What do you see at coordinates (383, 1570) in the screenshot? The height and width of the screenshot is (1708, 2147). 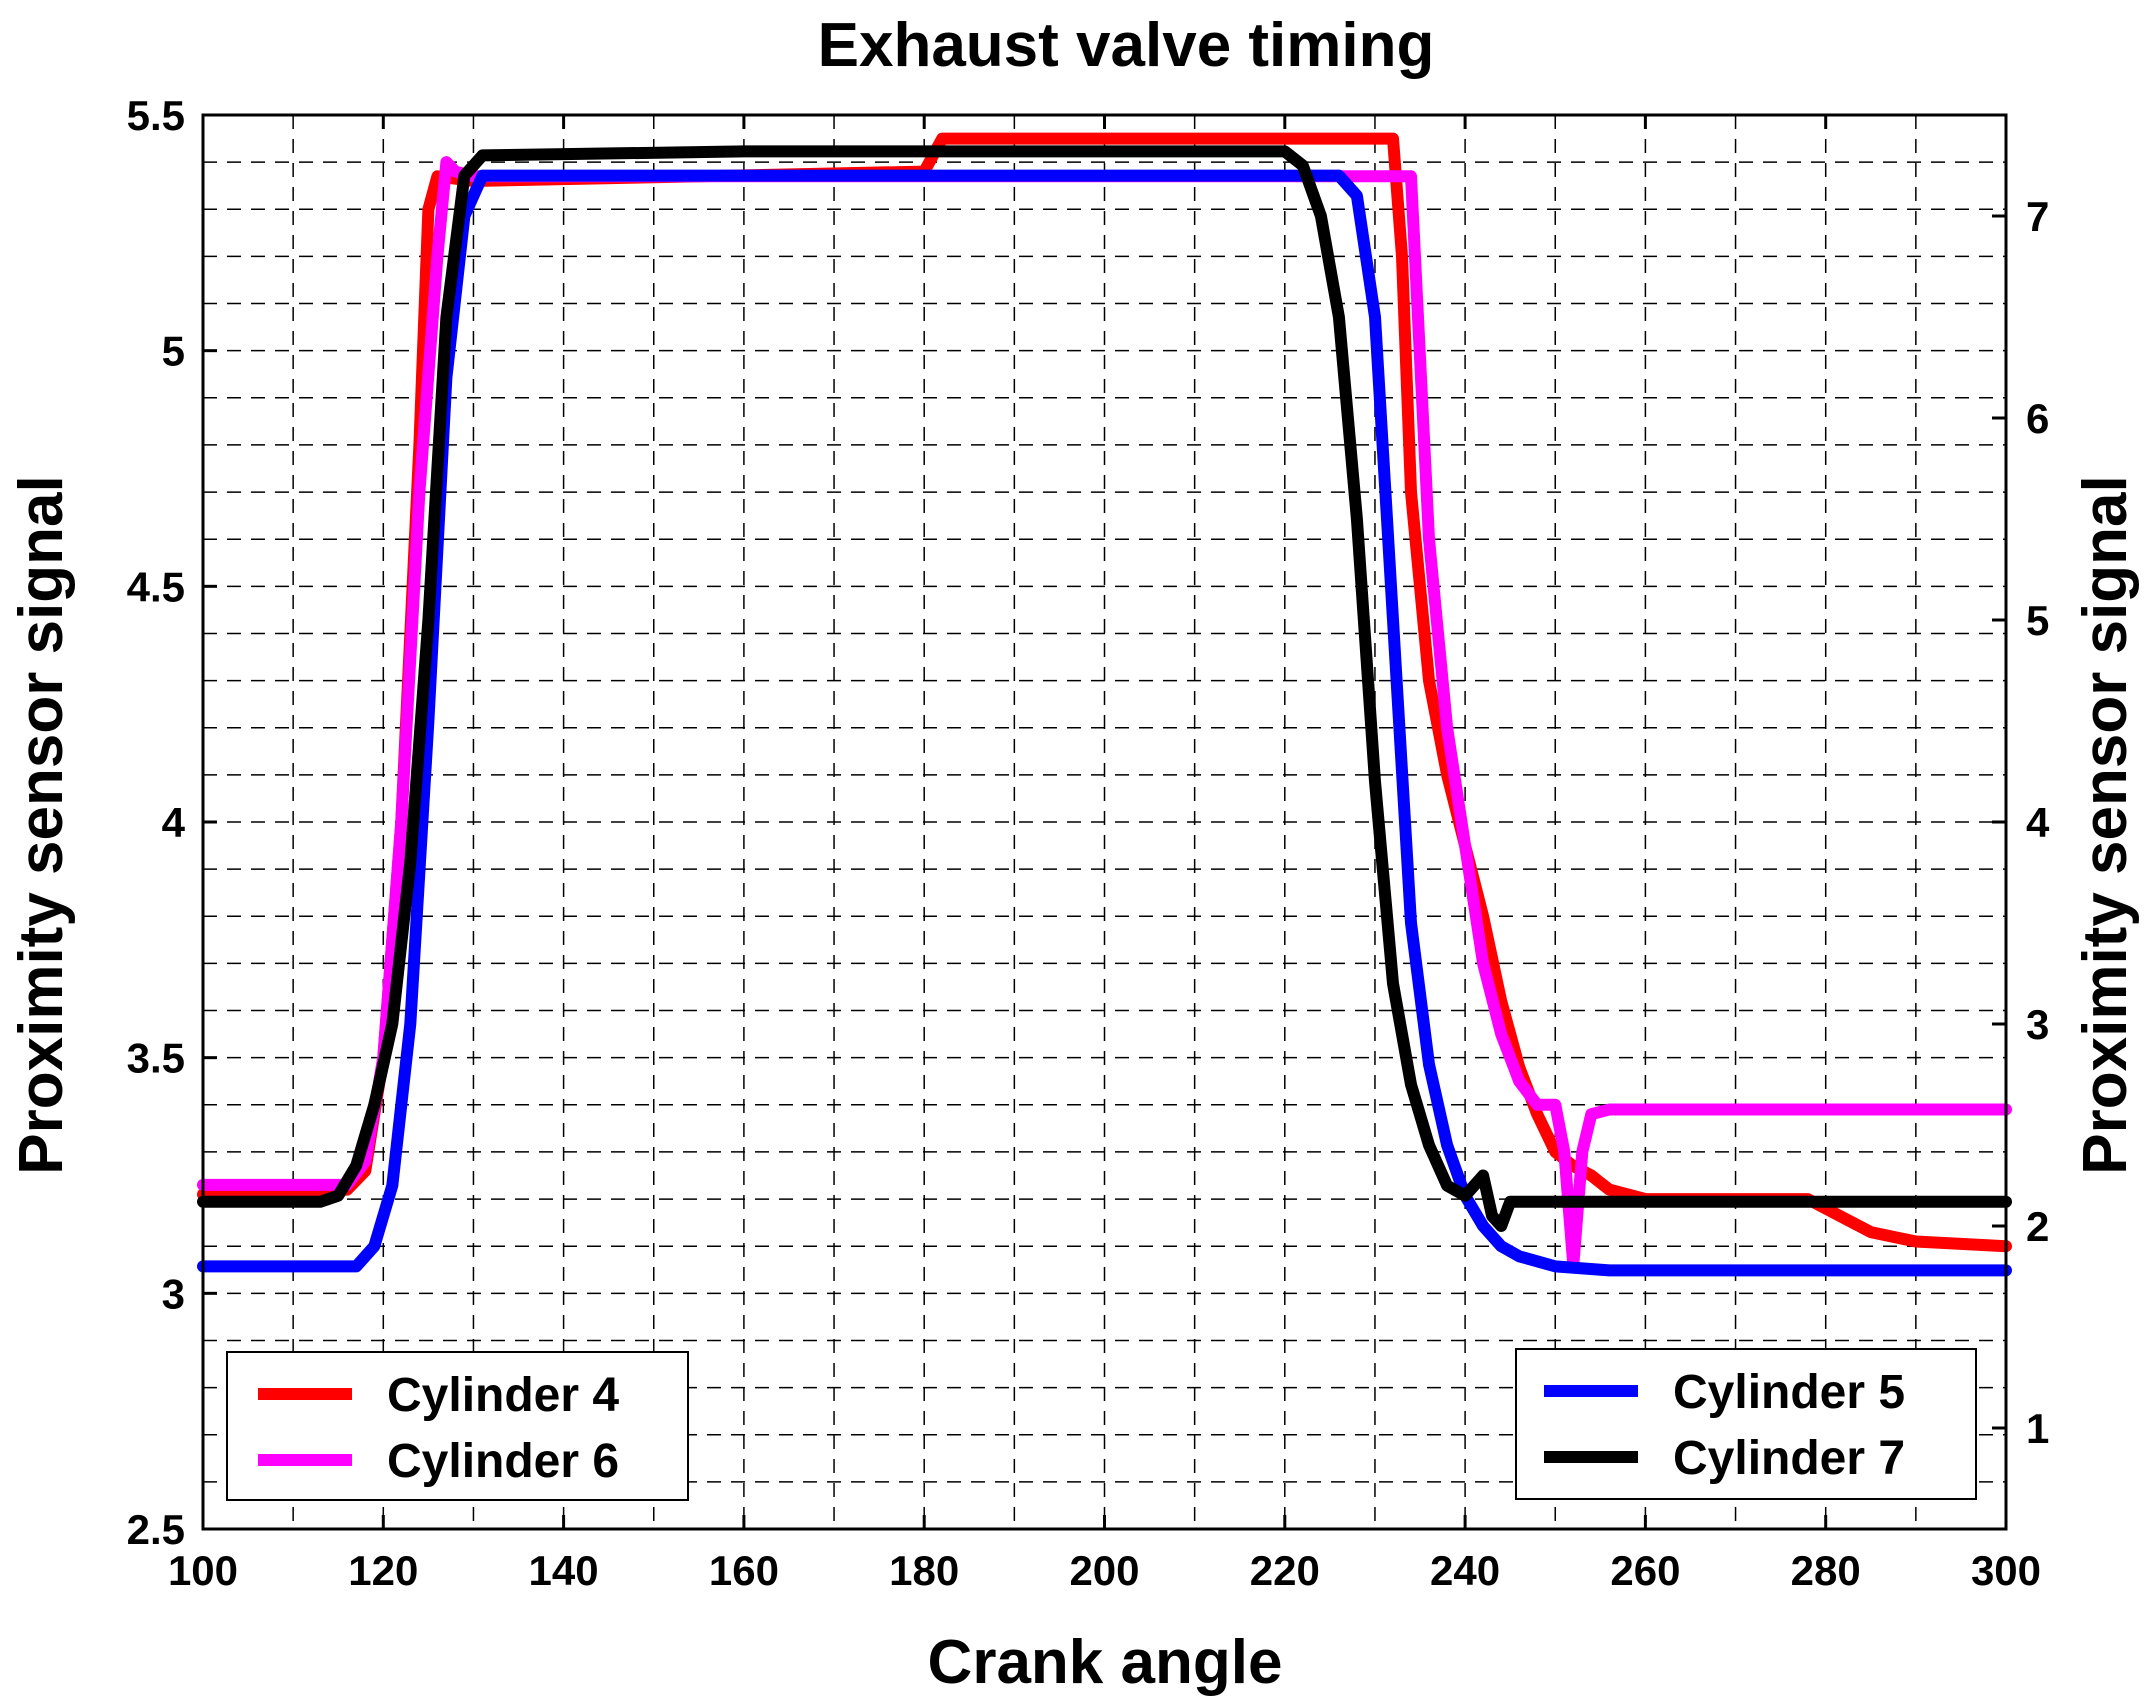 I see `x-tick-label: 120` at bounding box center [383, 1570].